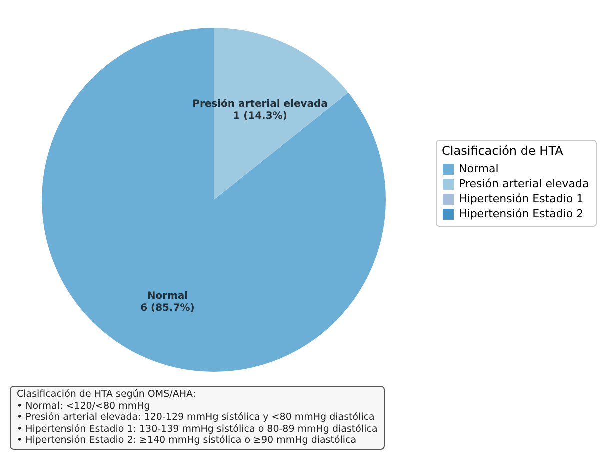 The height and width of the screenshot is (454, 612). What do you see at coordinates (260, 104) in the screenshot?
I see `slice-label: Presión arterial elevada` at bounding box center [260, 104].